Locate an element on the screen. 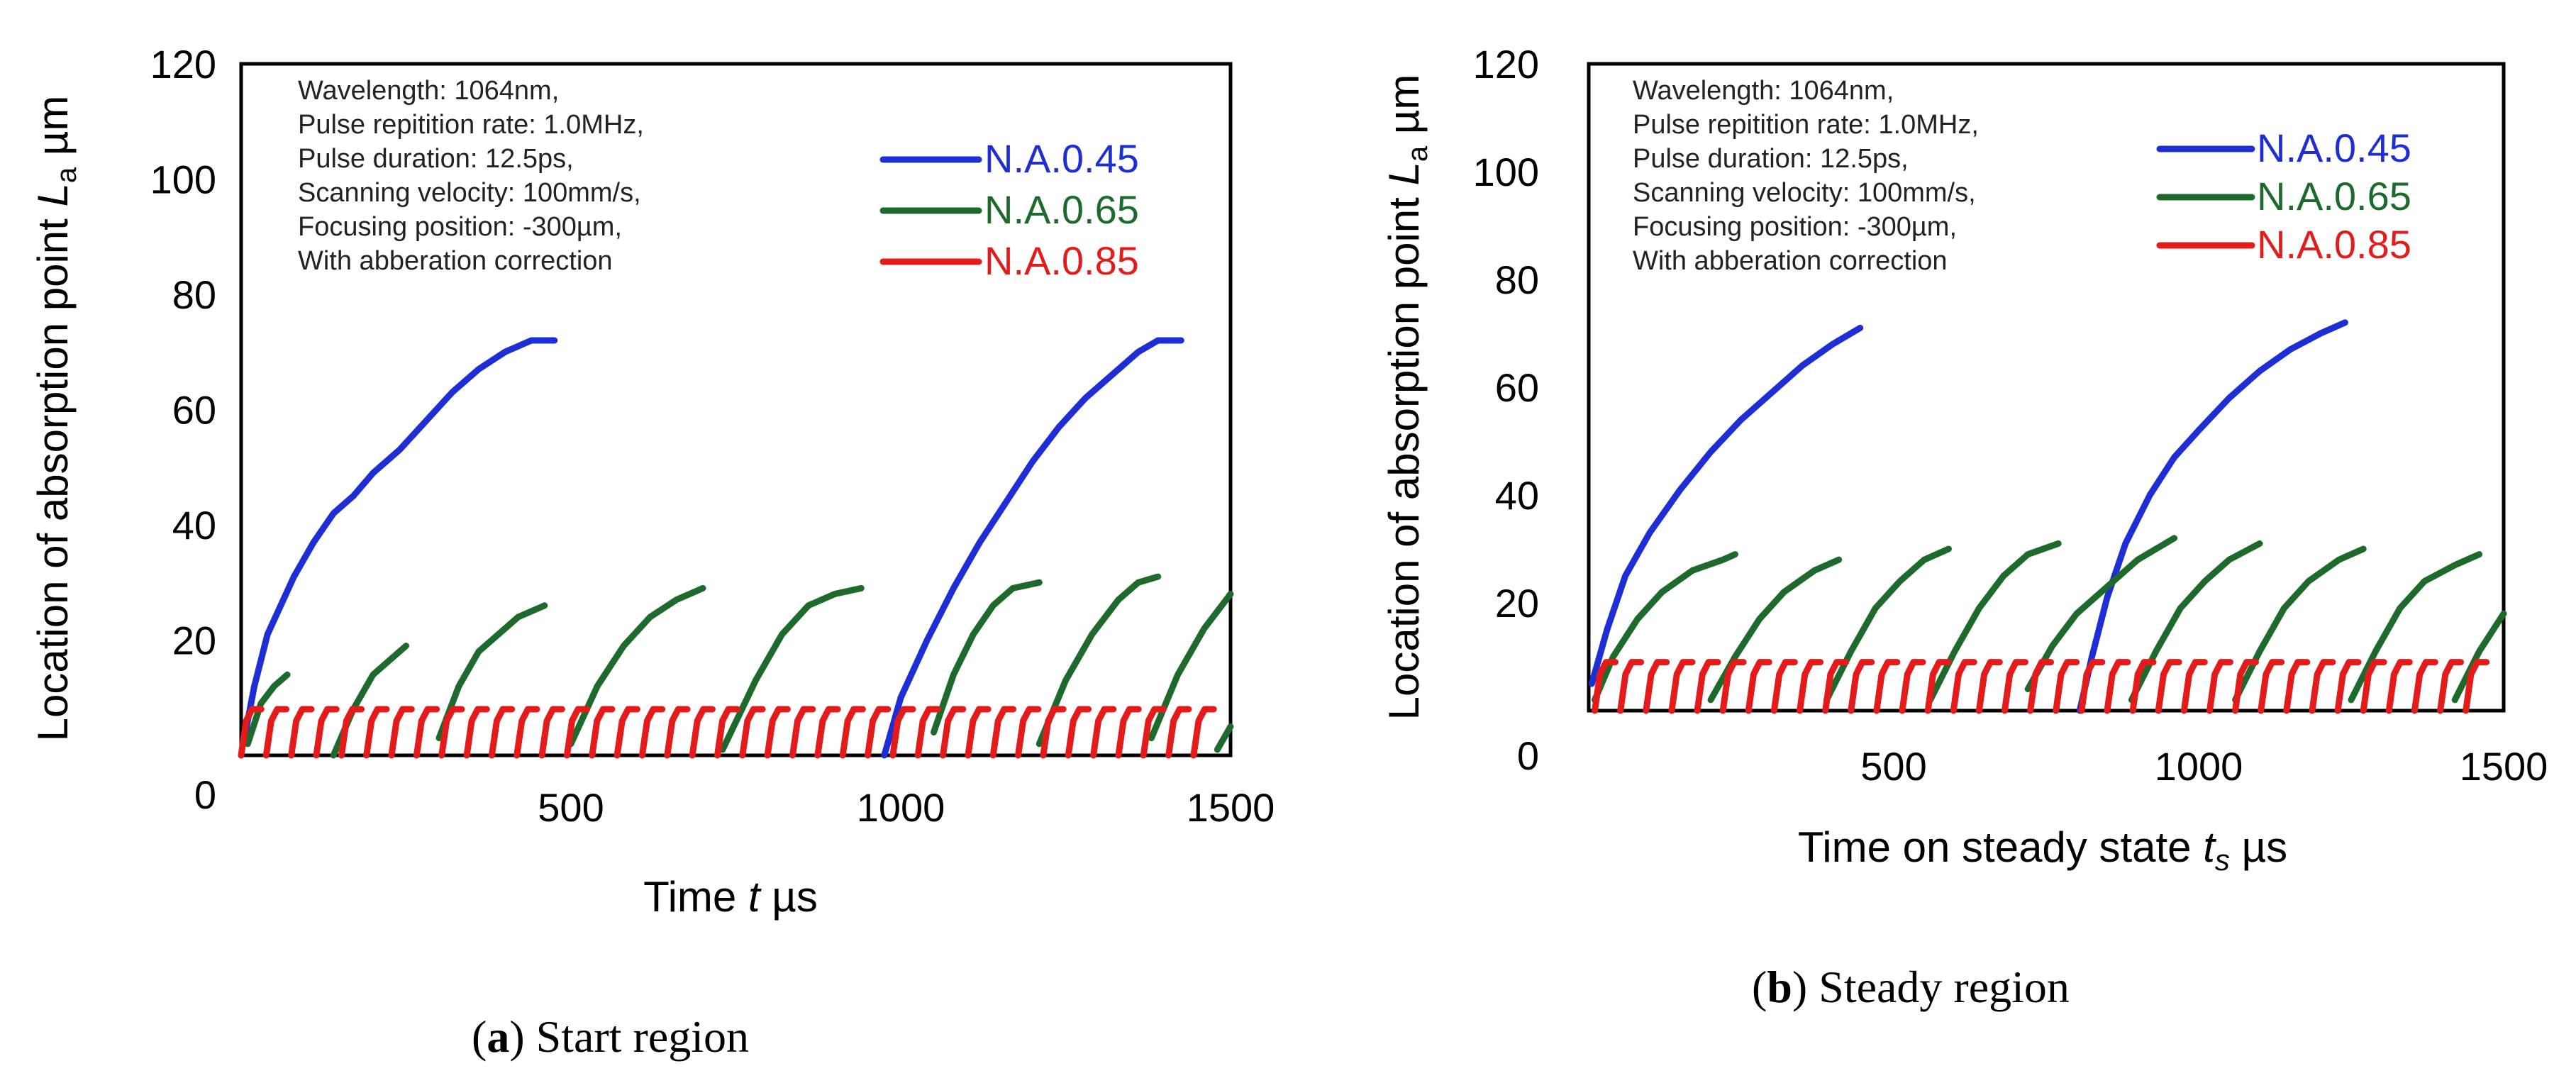 The height and width of the screenshot is (1083, 2576). panel-b-caption: (b) Steady region is located at coordinates (1911, 987).